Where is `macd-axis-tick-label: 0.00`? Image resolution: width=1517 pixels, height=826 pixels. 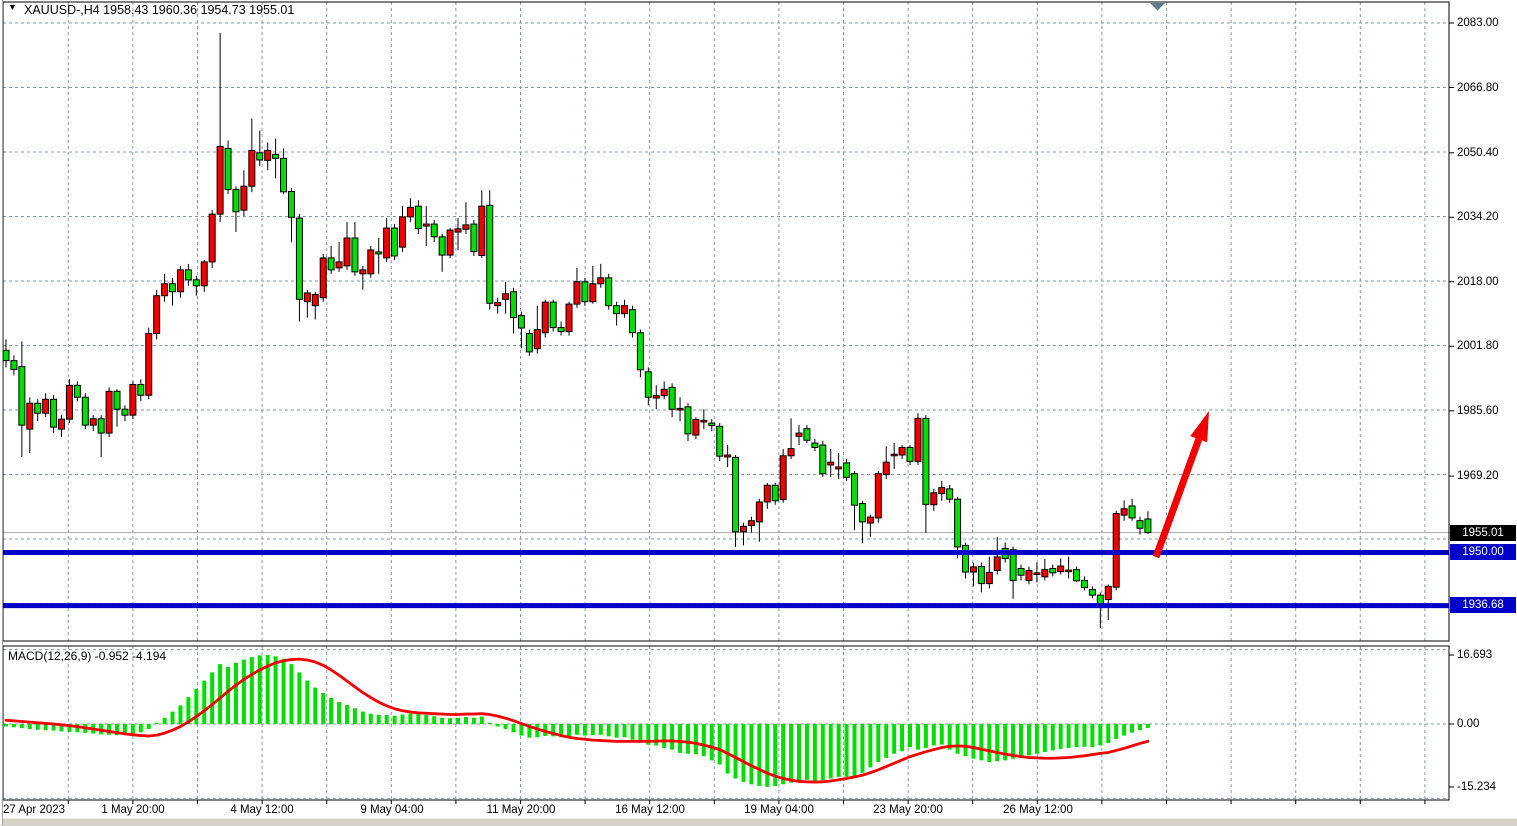
macd-axis-tick-label: 0.00 is located at coordinates (1468, 724).